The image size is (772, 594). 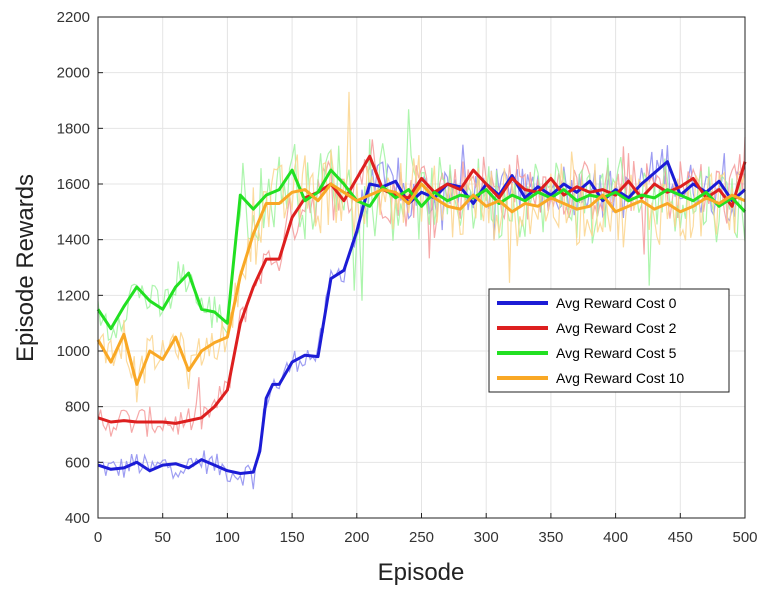 What do you see at coordinates (550, 537) in the screenshot?
I see `x-tick-label: 350` at bounding box center [550, 537].